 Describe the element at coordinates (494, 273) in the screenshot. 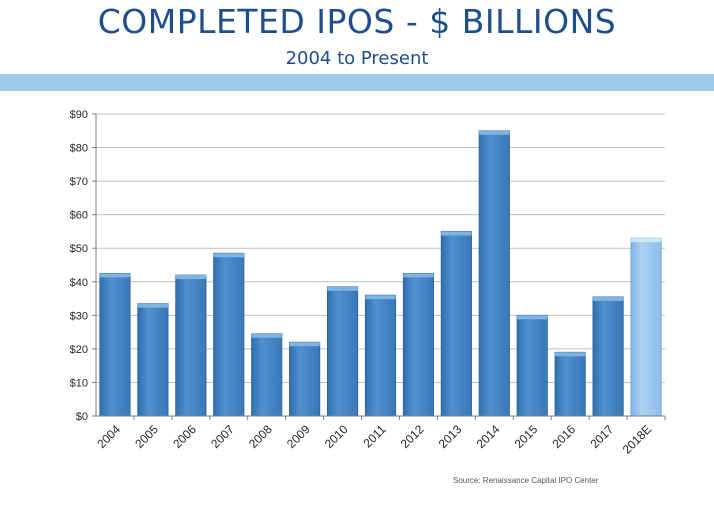

I see `bar-2014` at that location.